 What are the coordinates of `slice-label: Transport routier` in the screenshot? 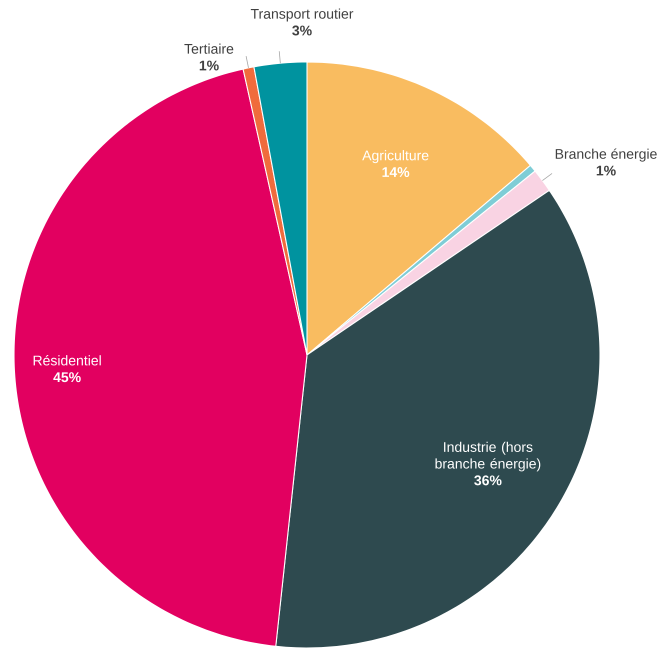 It's located at (302, 15).